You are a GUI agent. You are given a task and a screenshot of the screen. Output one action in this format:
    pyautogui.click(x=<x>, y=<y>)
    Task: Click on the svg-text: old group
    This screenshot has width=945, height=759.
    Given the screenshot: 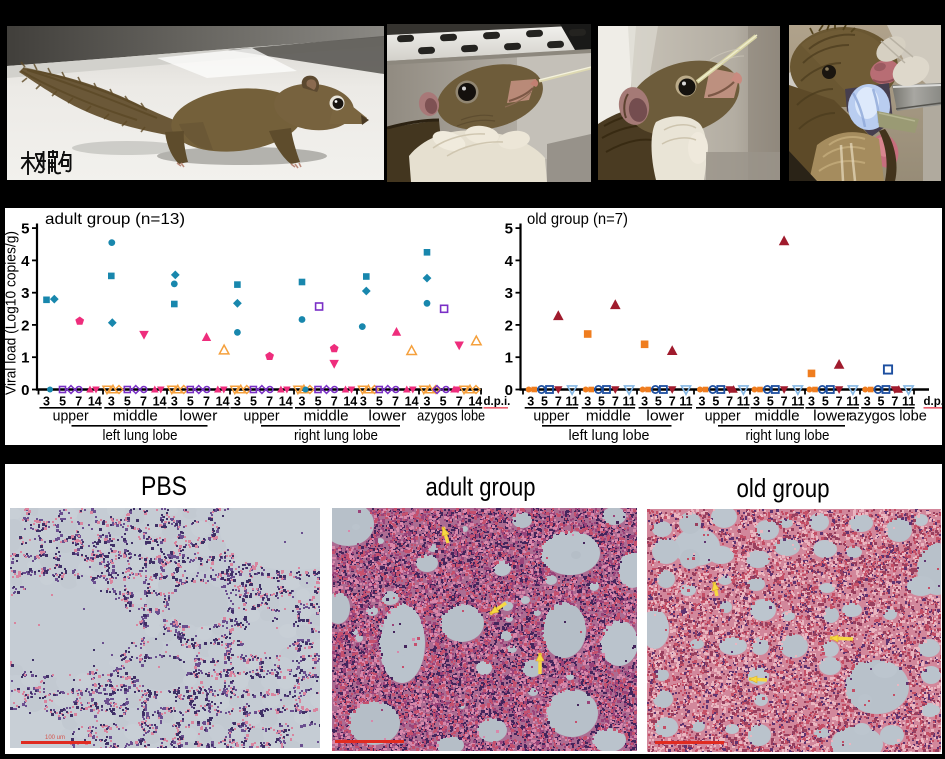 What is the action you would take?
    pyautogui.click(x=783, y=488)
    